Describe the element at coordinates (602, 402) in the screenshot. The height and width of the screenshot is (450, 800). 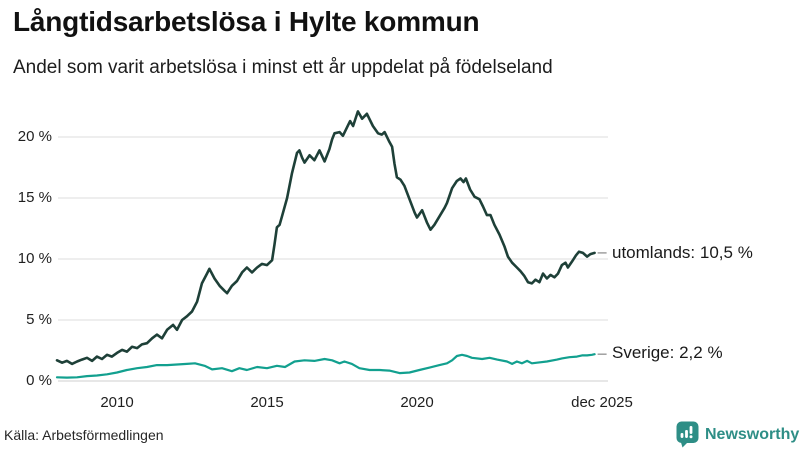
I see `x-tick-dec2025: dec 2025` at that location.